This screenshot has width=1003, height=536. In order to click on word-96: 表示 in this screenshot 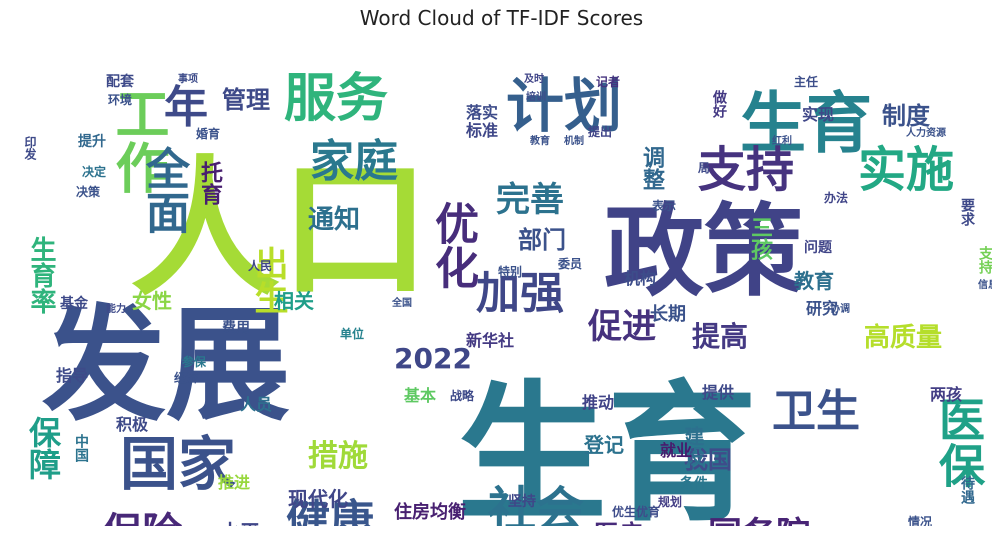, I will do `click(663, 205)`.